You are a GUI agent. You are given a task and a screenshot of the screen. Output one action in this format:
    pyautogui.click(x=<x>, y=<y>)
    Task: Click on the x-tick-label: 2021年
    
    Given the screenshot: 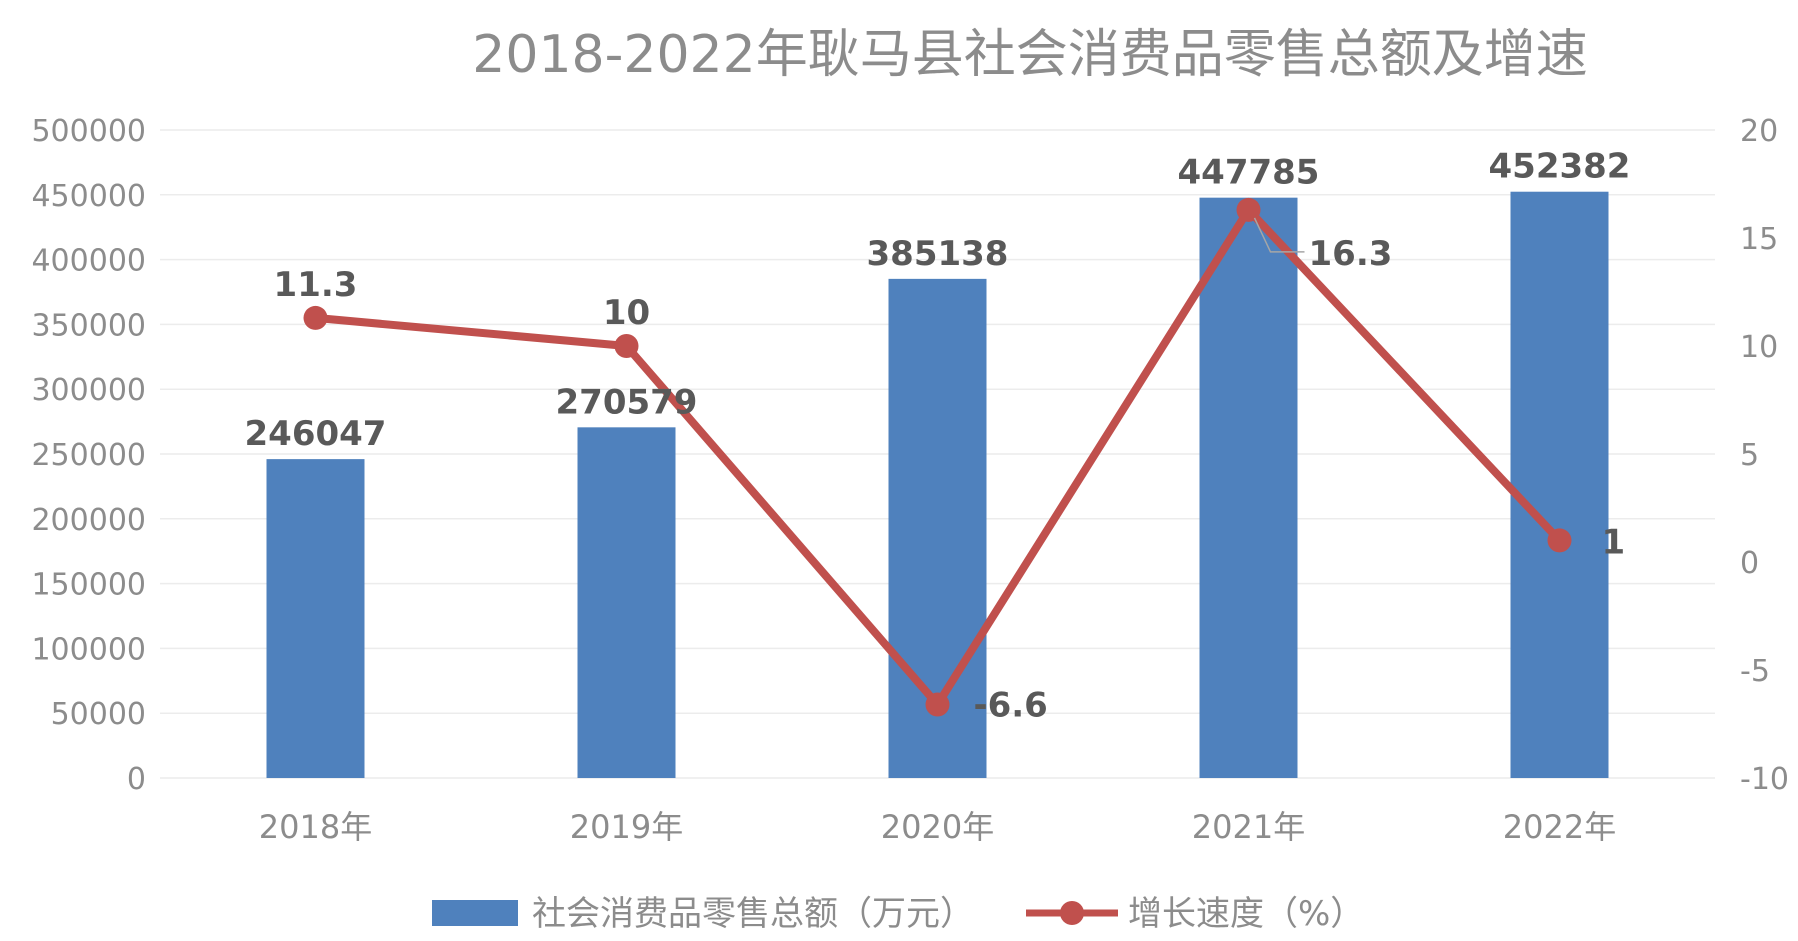 What is the action you would take?
    pyautogui.click(x=1248, y=827)
    